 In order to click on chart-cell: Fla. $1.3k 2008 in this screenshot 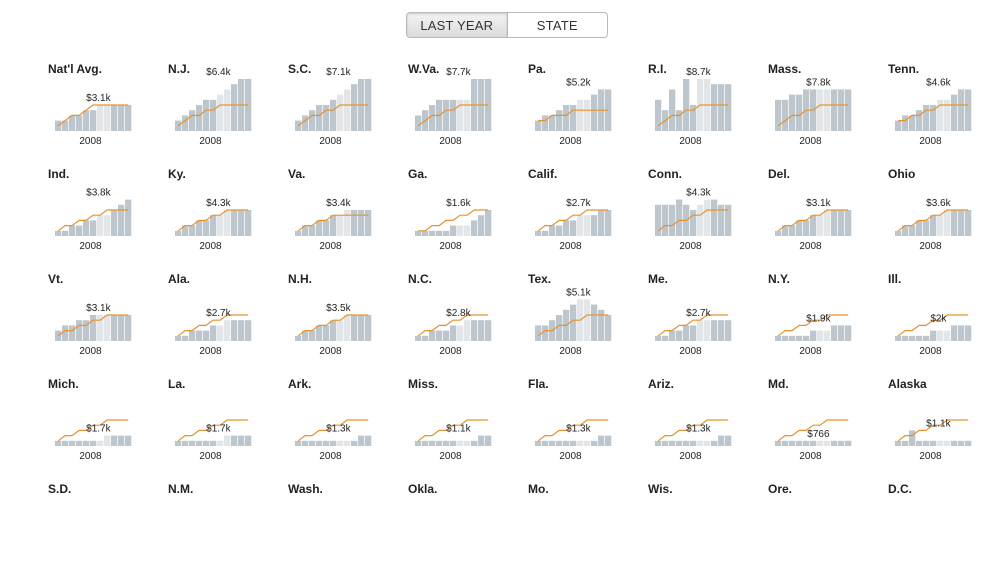, I will do `click(583, 427)`.